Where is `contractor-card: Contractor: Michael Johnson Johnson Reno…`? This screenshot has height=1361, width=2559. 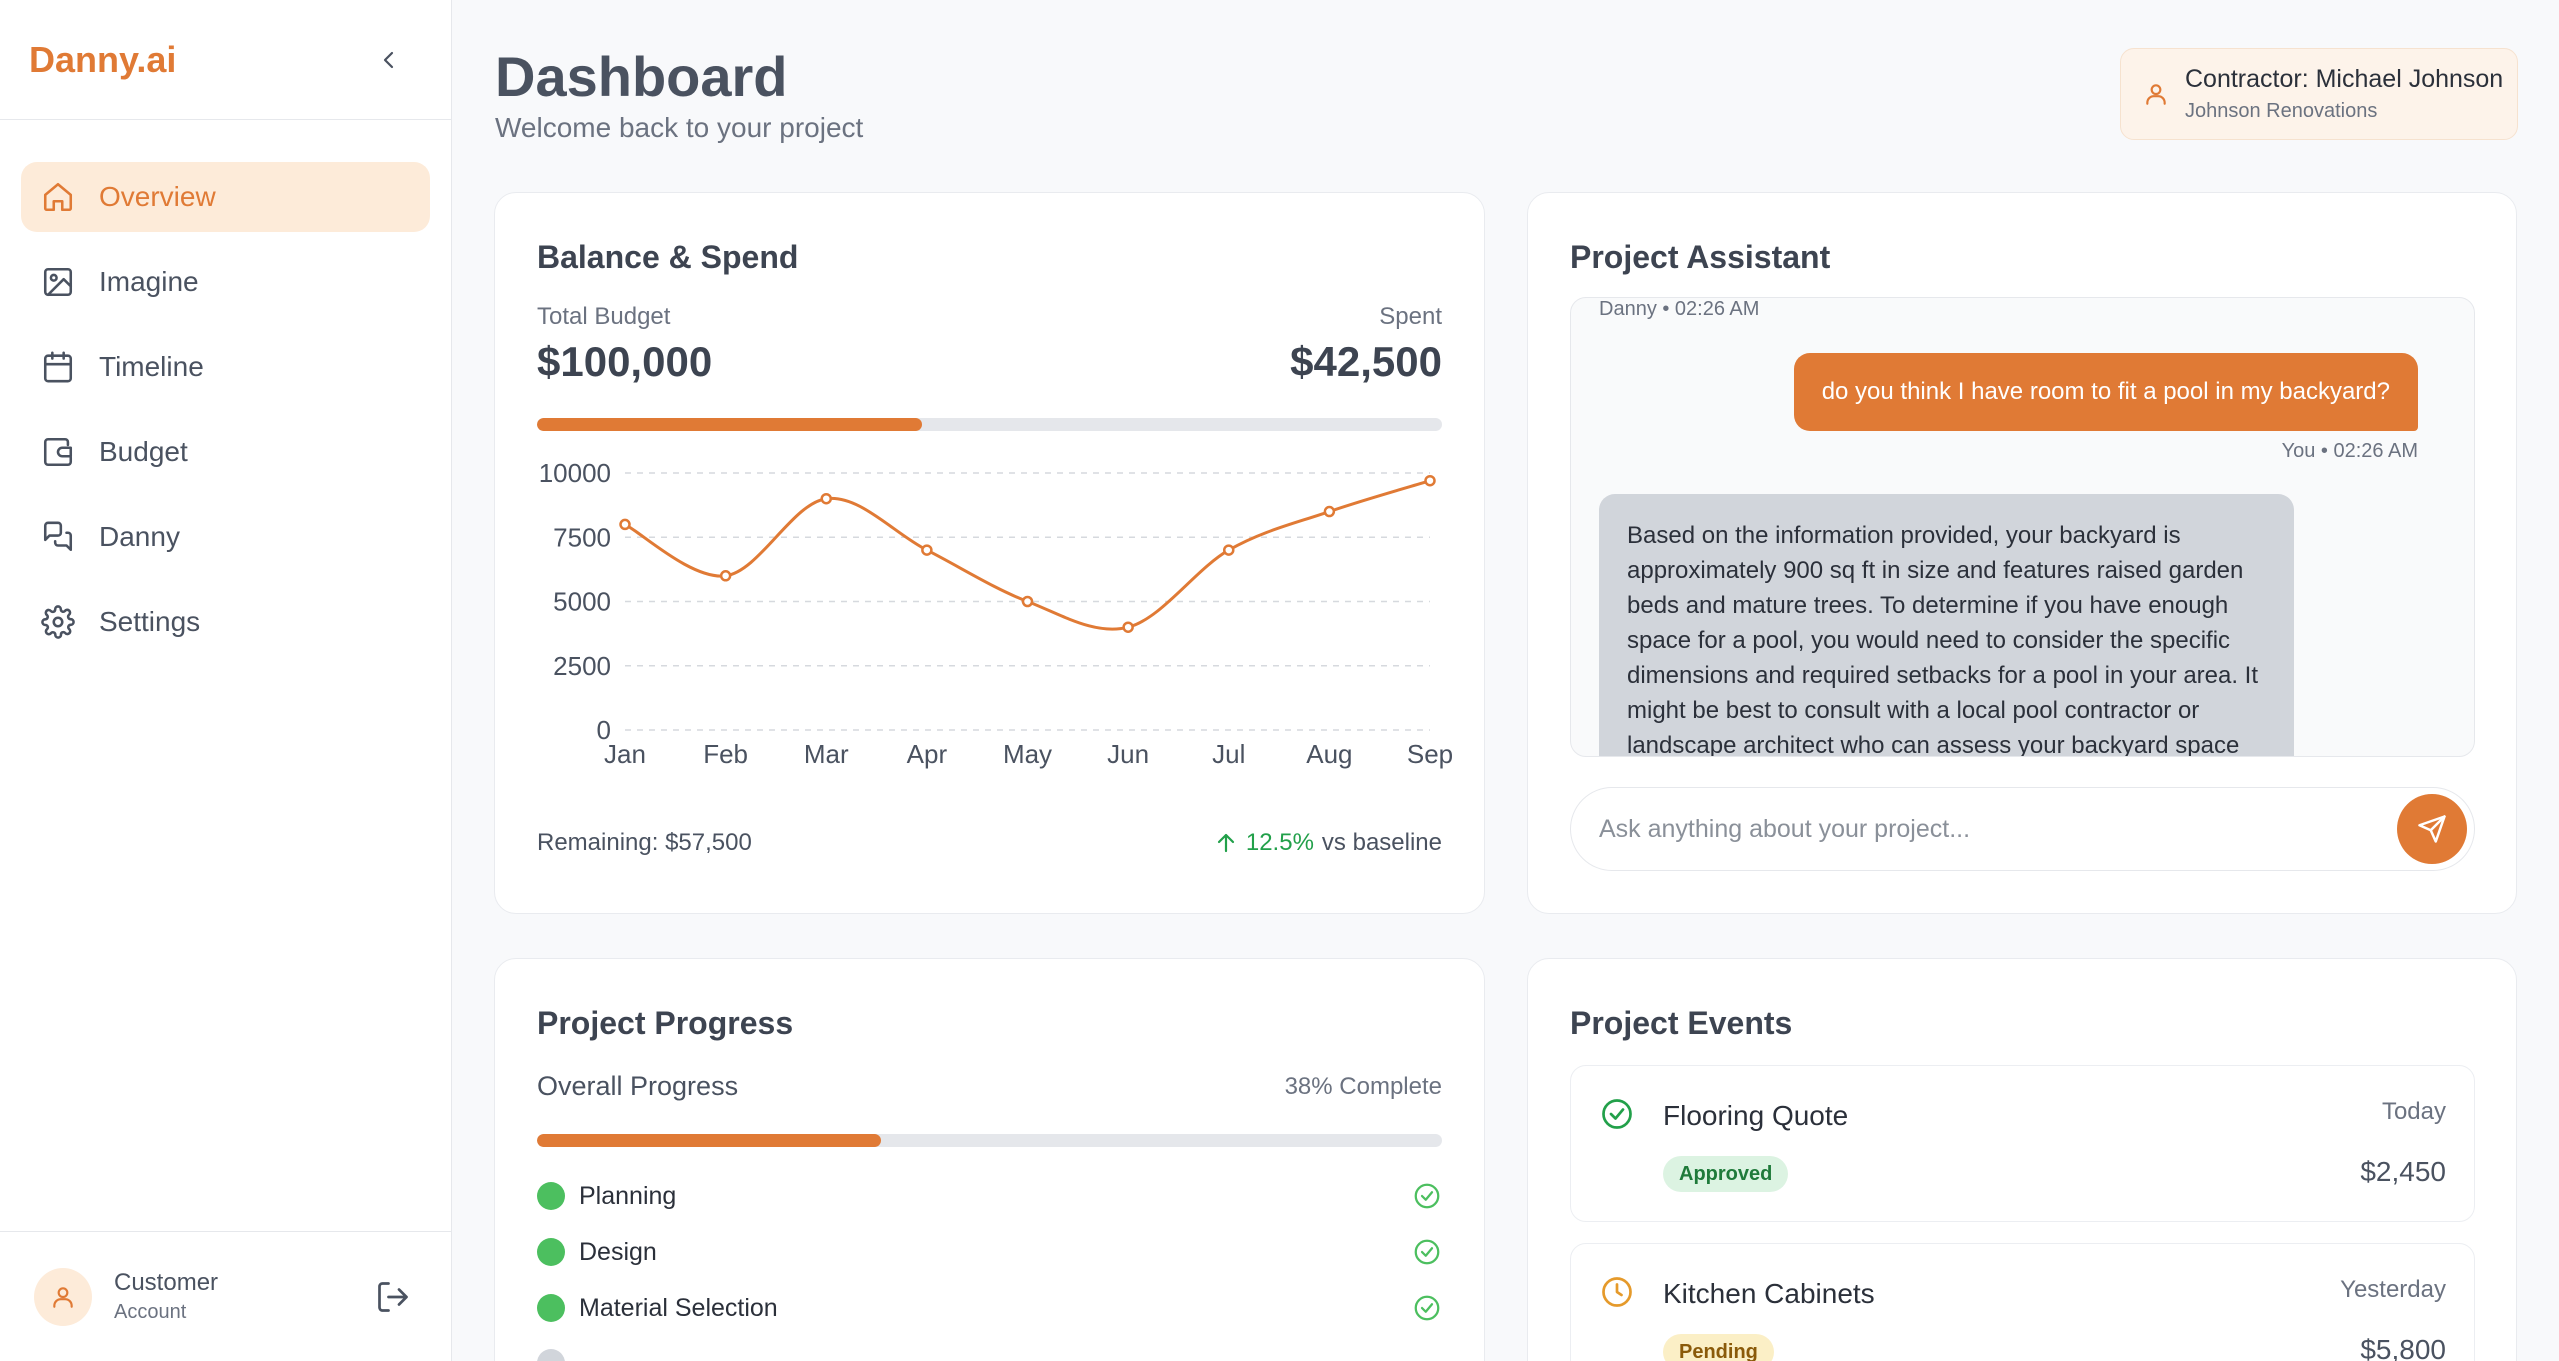
contractor-card: Contractor: Michael Johnson Johnson Reno… is located at coordinates (2319, 94).